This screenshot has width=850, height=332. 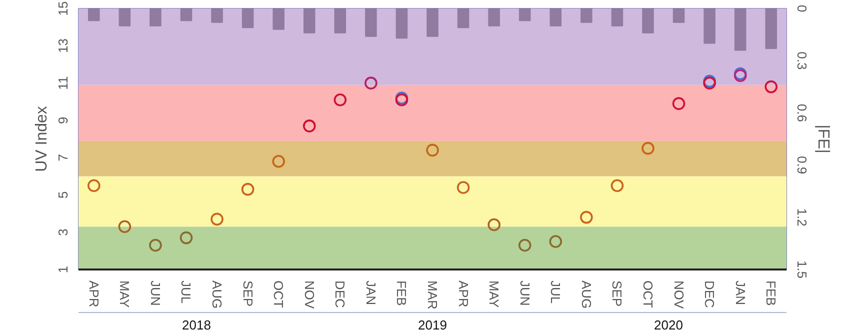 I want to click on y-axis-title: UV Index, so click(x=42, y=139).